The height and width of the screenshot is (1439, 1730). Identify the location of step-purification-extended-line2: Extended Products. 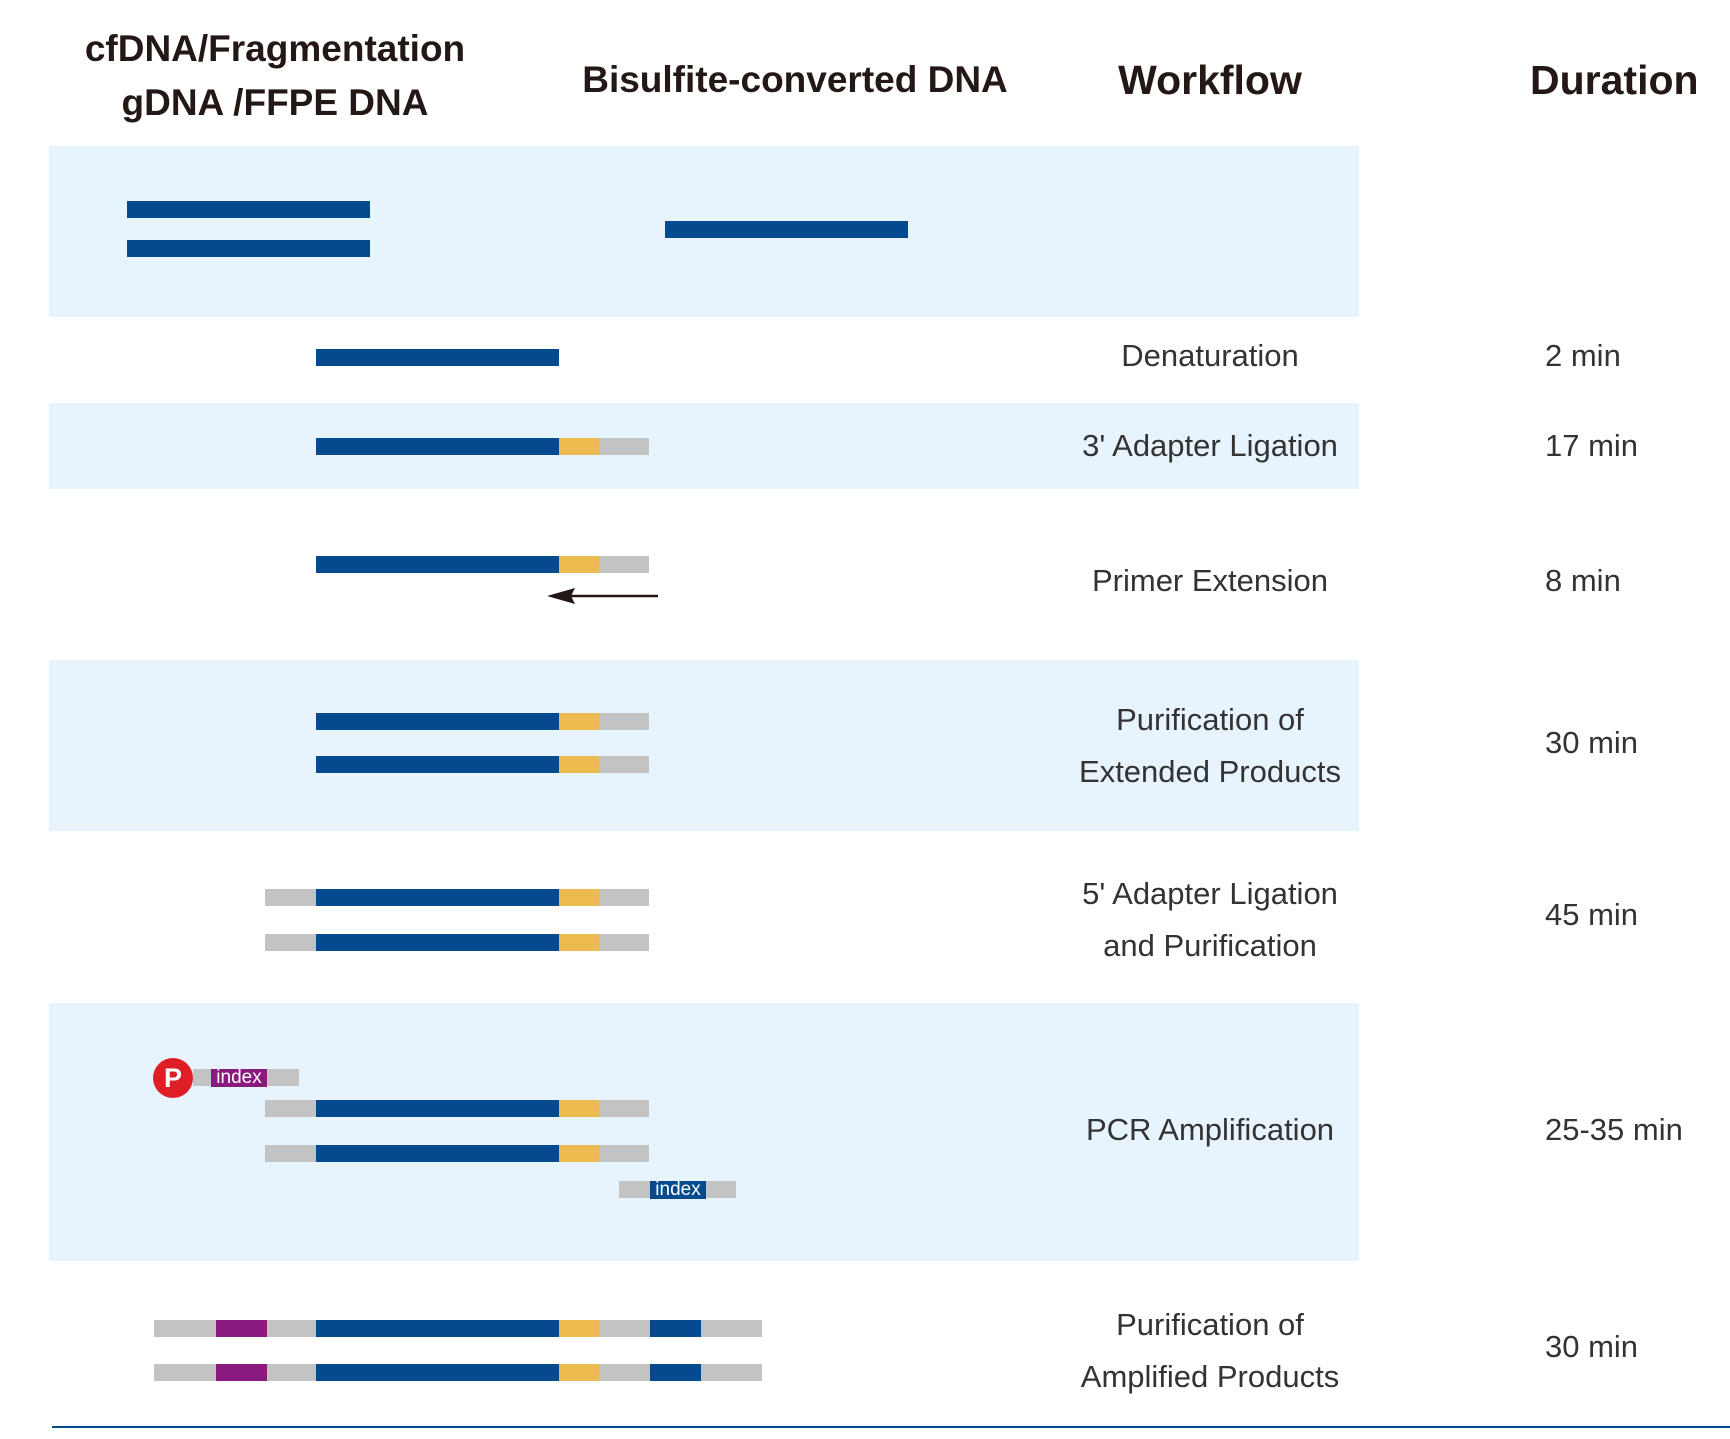
(1210, 771).